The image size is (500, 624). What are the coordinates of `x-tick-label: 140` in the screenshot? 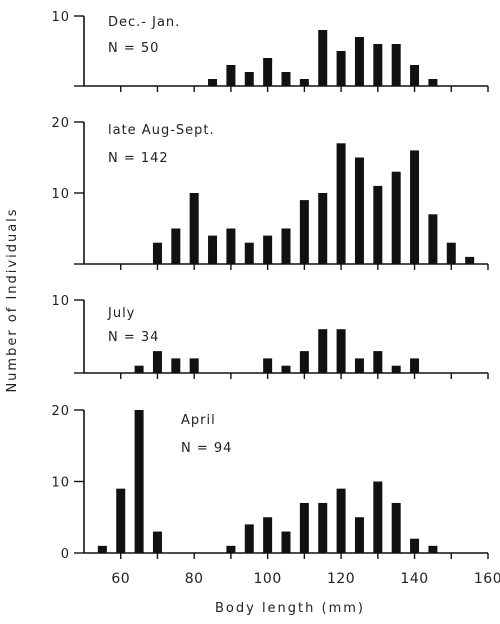 It's located at (414, 579).